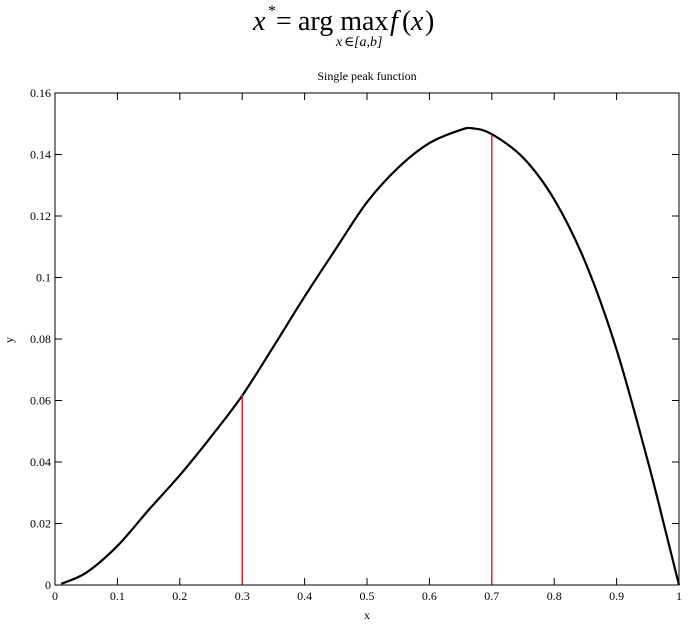 This screenshot has height=624, width=700. I want to click on formula-paren-open: (, so click(406, 21).